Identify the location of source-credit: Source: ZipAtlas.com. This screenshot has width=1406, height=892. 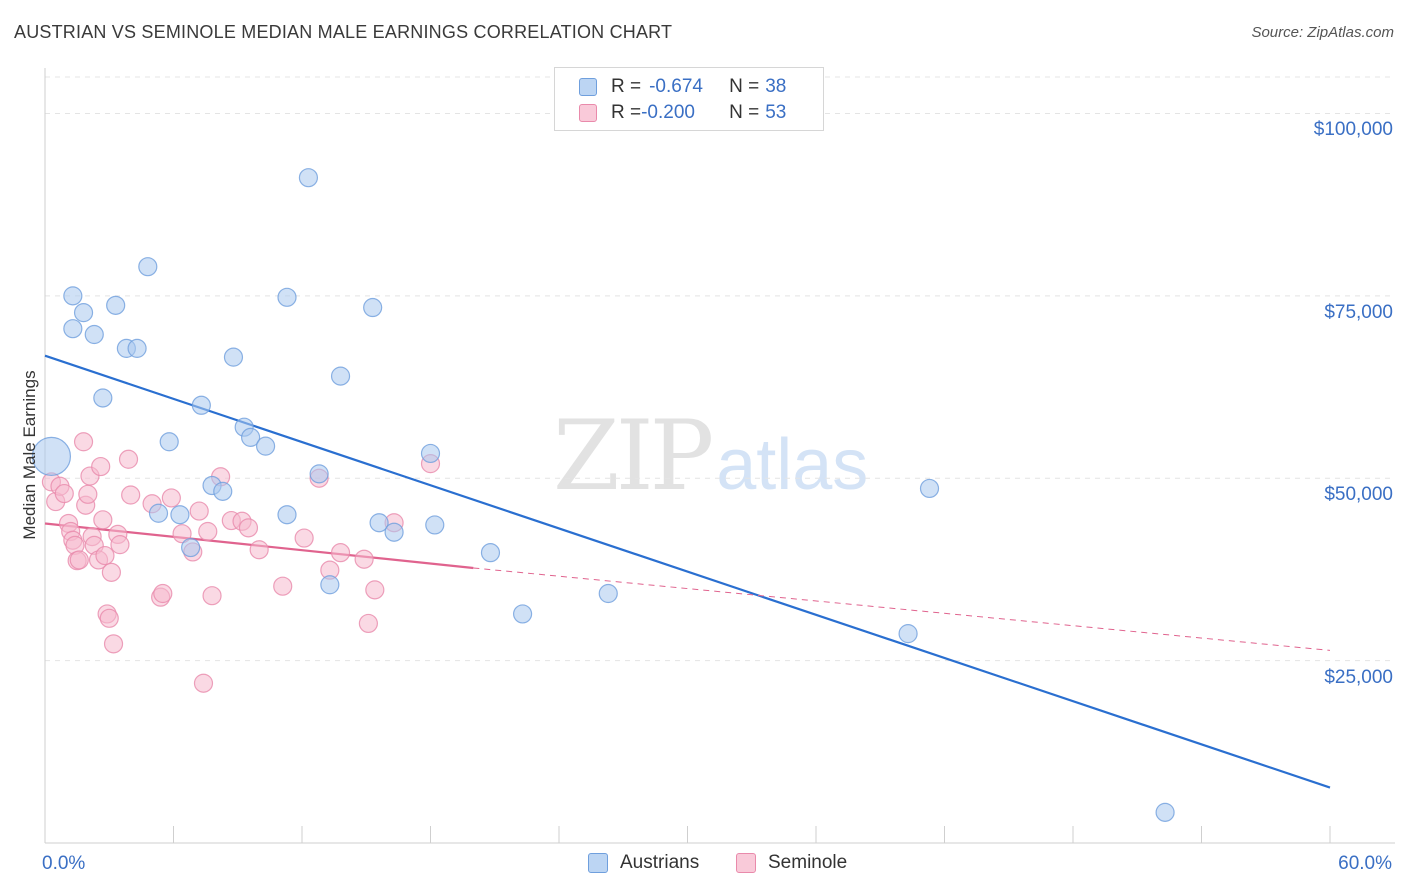
(1322, 32).